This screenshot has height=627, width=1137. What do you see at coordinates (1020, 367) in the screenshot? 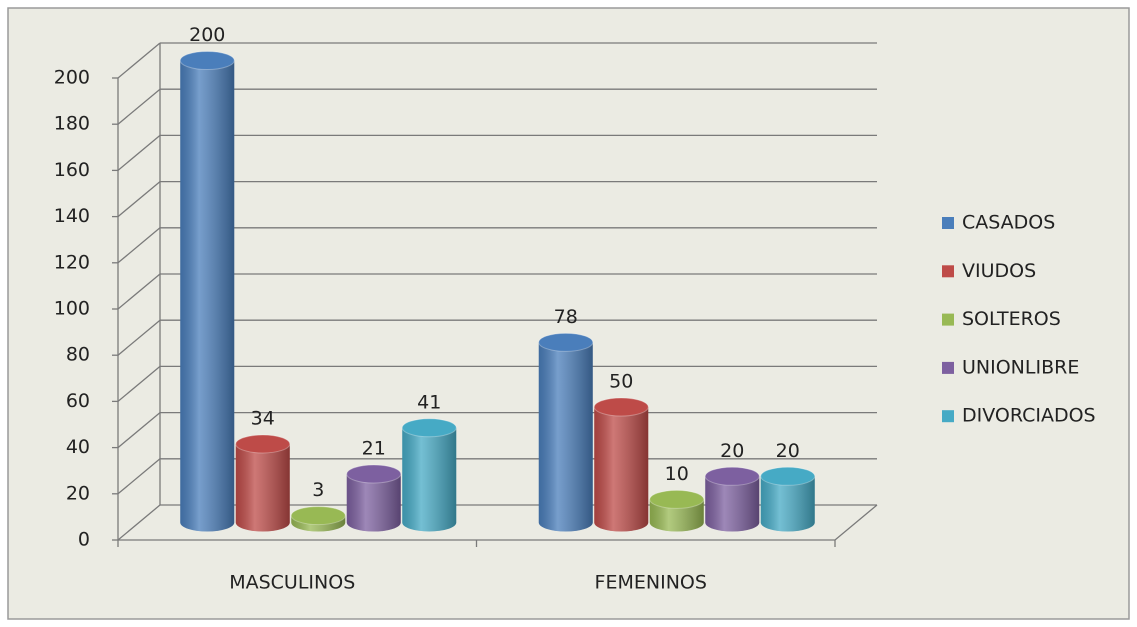
I see `legend-label: UNIONLIBRE` at bounding box center [1020, 367].